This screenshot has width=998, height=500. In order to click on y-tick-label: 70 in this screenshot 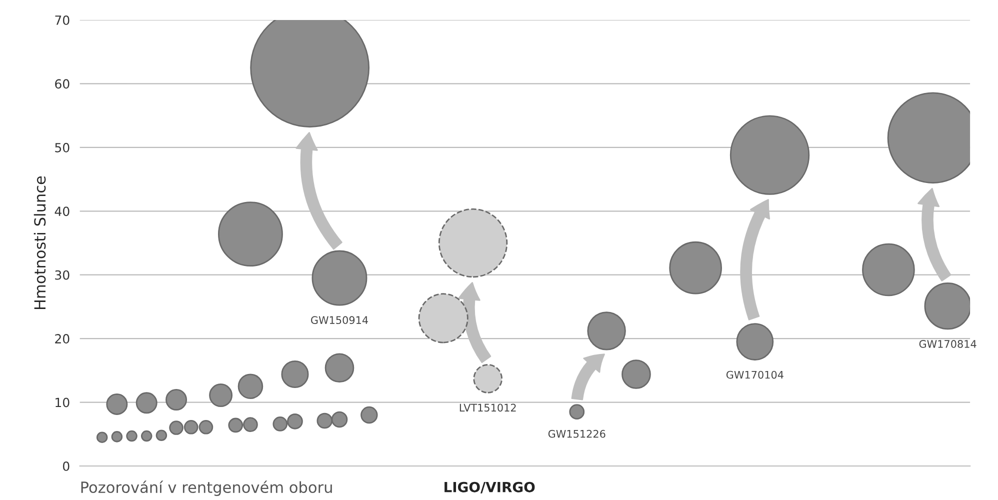, I will do `click(62, 20)`.